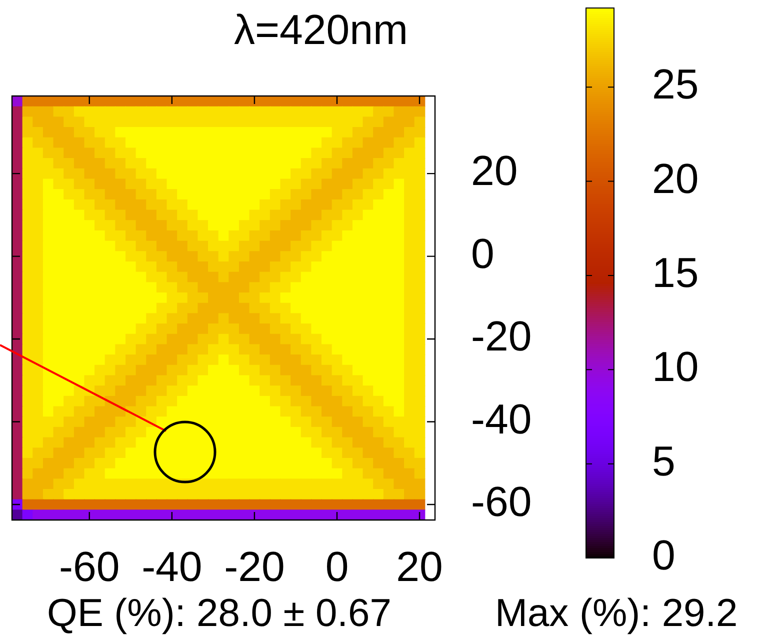 The width and height of the screenshot is (770, 638). Describe the element at coordinates (482, 253) in the screenshot. I see `y-tick-label: 0` at that location.